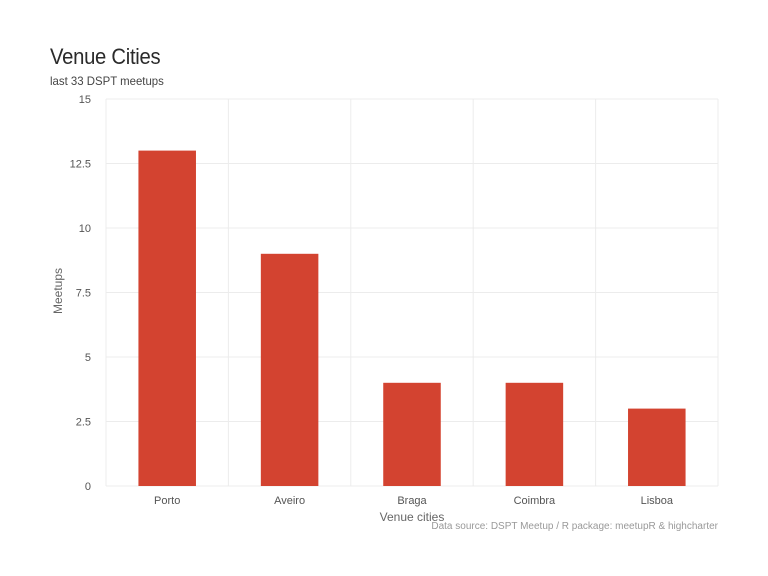 Image resolution: width=768 pixels, height=576 pixels. I want to click on y-tick-label: 0, so click(88, 487).